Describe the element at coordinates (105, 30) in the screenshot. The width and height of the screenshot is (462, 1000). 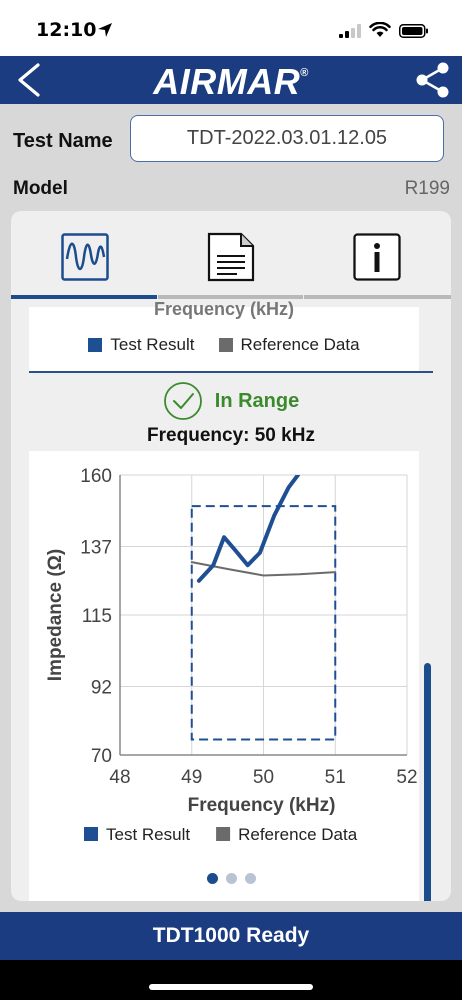
I see `location-arrow-icon` at that location.